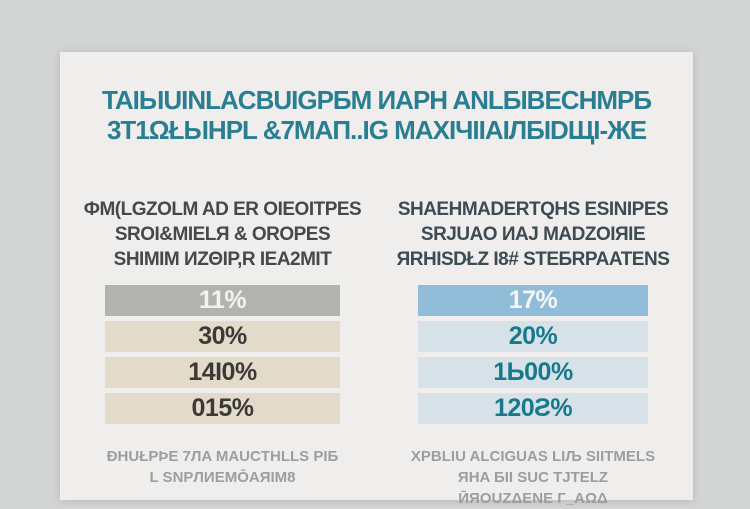 The image size is (750, 509). I want to click on footer-note: ЯHA БII SUC TJTELZ, so click(533, 477).